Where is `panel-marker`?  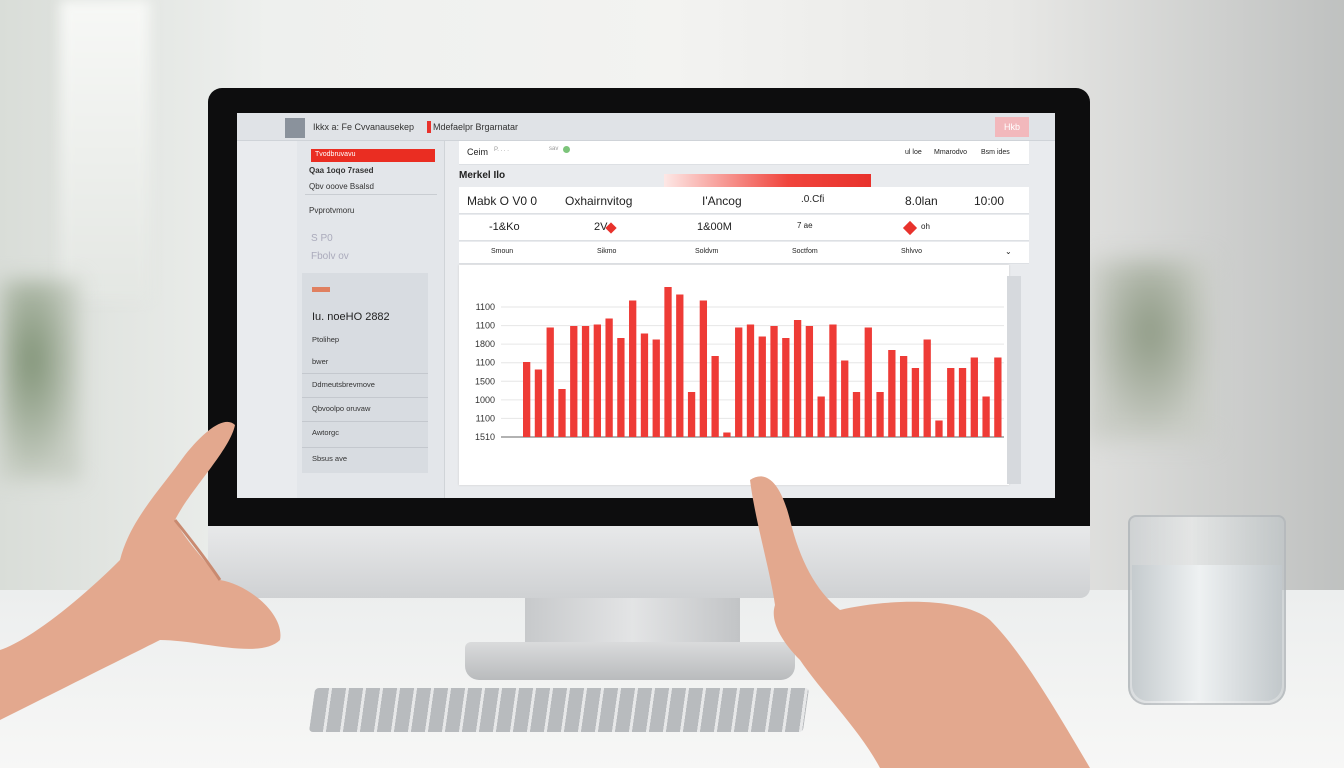 panel-marker is located at coordinates (321, 289).